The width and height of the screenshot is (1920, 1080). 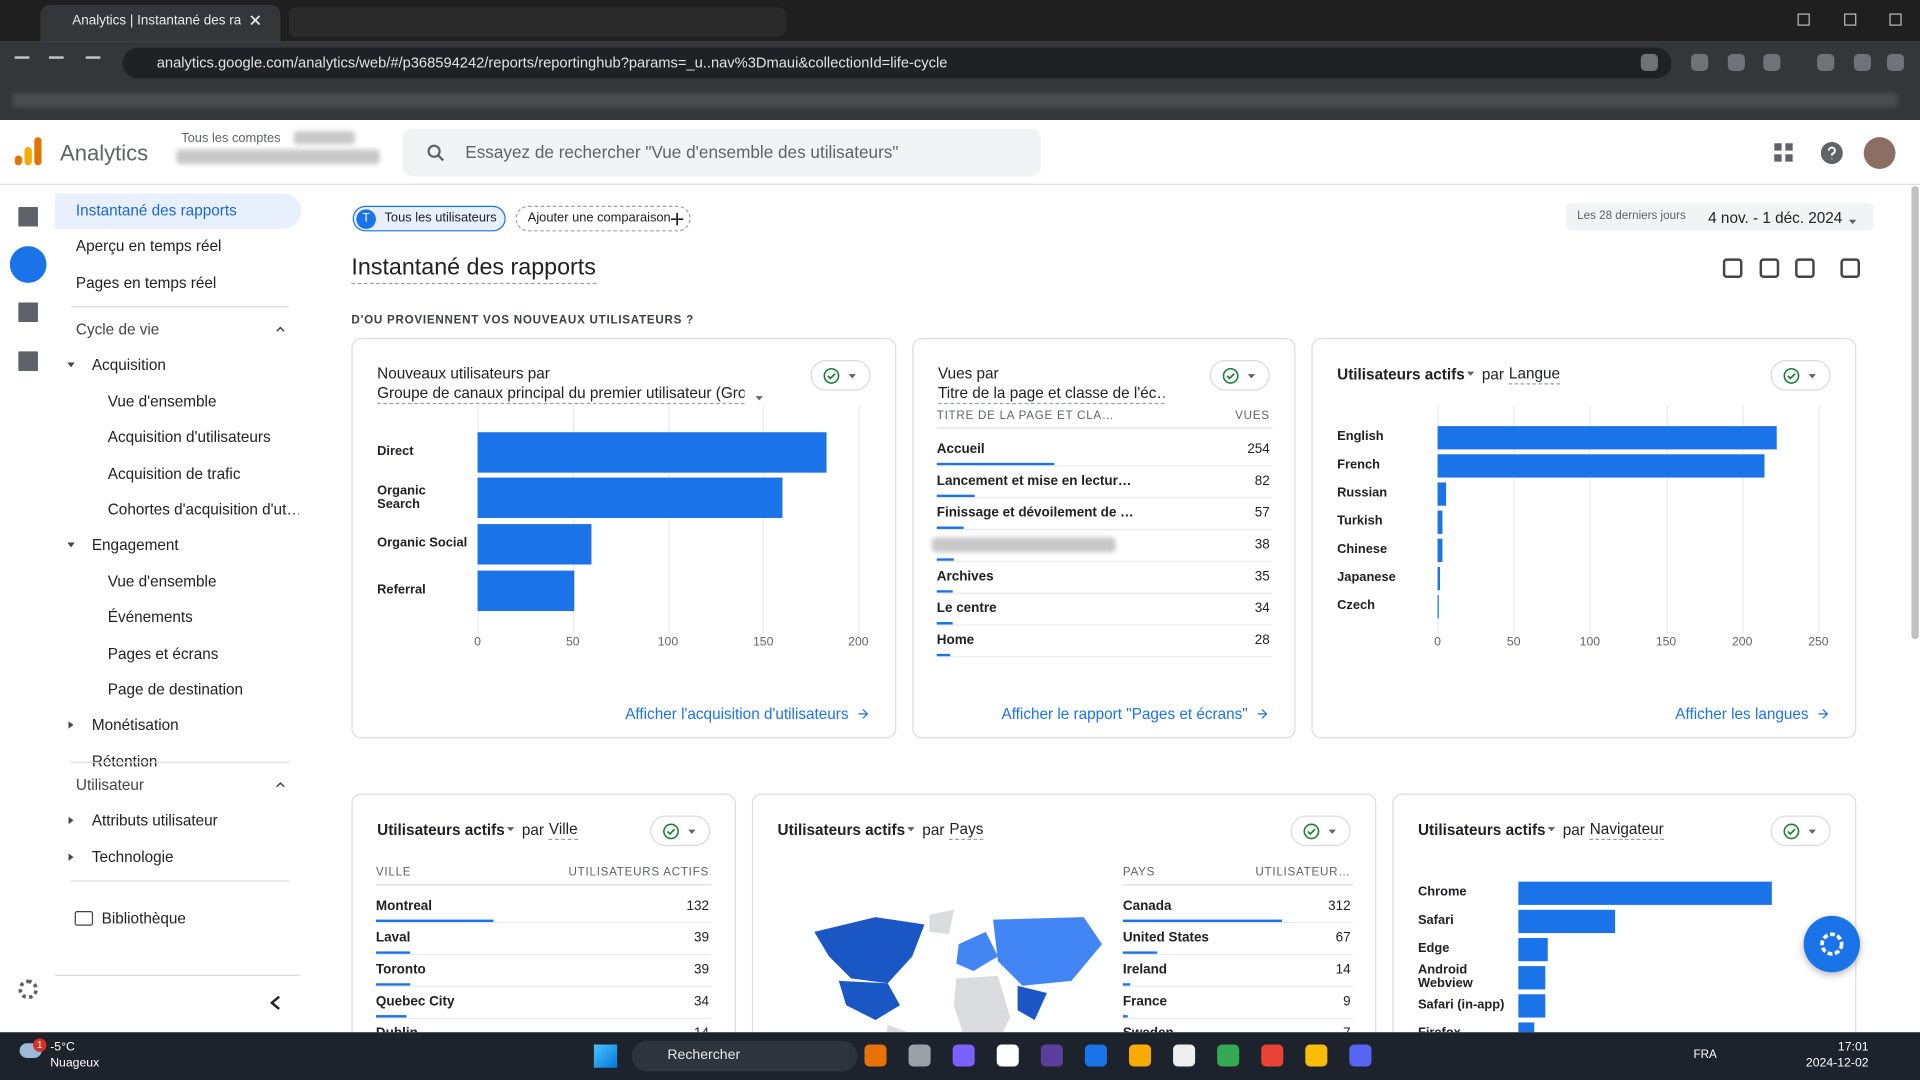 I want to click on nav-item: Page de destination, so click(x=175, y=689).